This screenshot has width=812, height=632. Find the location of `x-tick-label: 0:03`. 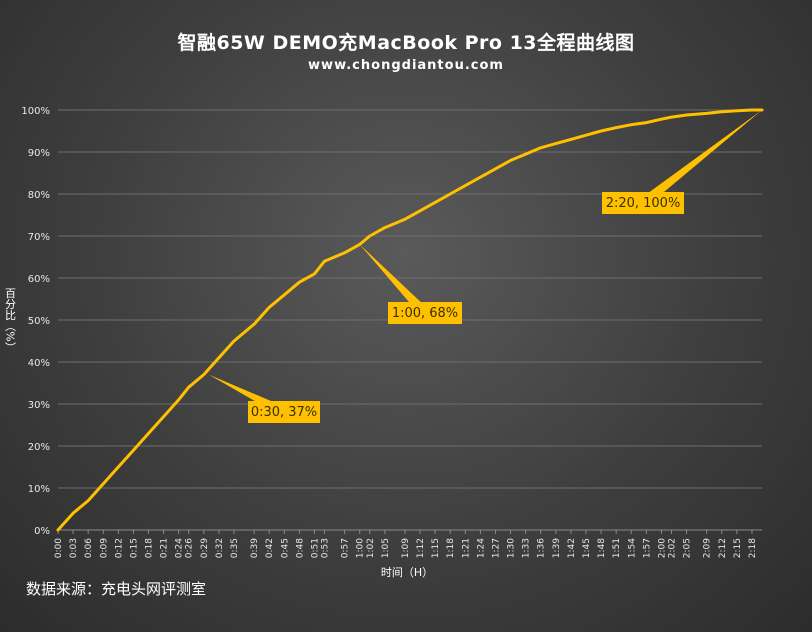

x-tick-label: 0:03 is located at coordinates (74, 548).